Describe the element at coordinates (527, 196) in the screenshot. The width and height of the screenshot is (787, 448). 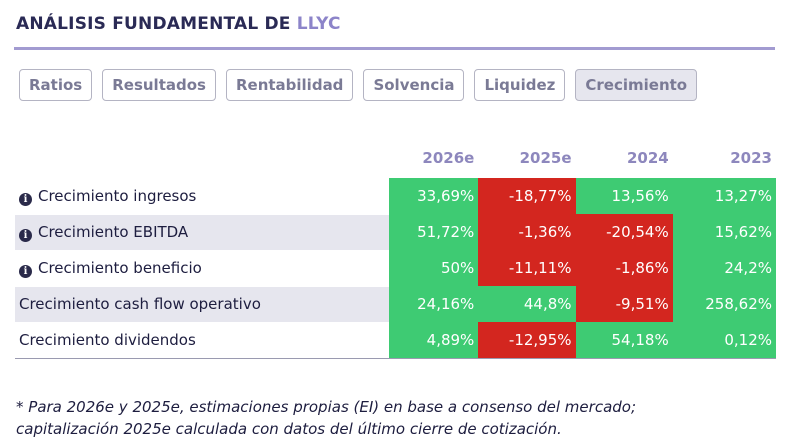
I see `value-cell: -18,77%` at that location.